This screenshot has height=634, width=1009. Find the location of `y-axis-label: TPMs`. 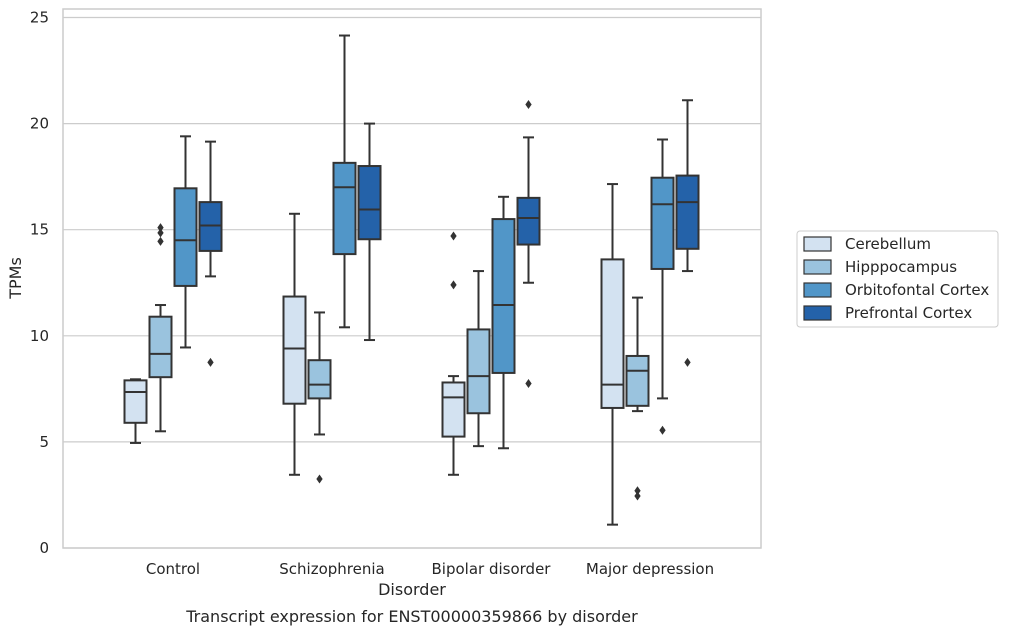

y-axis-label: TPMs is located at coordinates (15, 278).